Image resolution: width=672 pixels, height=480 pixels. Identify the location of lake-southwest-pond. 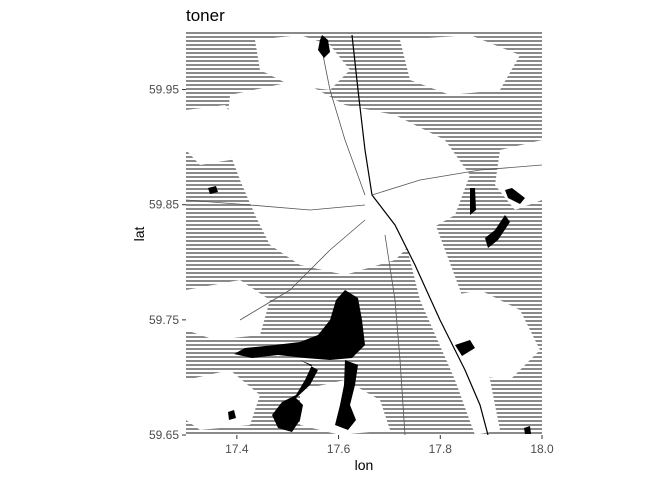
(232, 415).